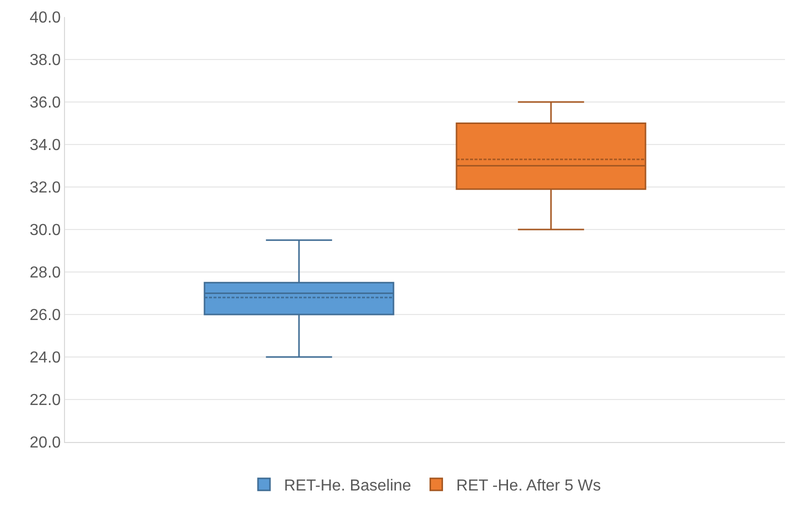 This screenshot has height=512, width=795. What do you see at coordinates (45, 103) in the screenshot?
I see `y-tick-label: 36.0` at bounding box center [45, 103].